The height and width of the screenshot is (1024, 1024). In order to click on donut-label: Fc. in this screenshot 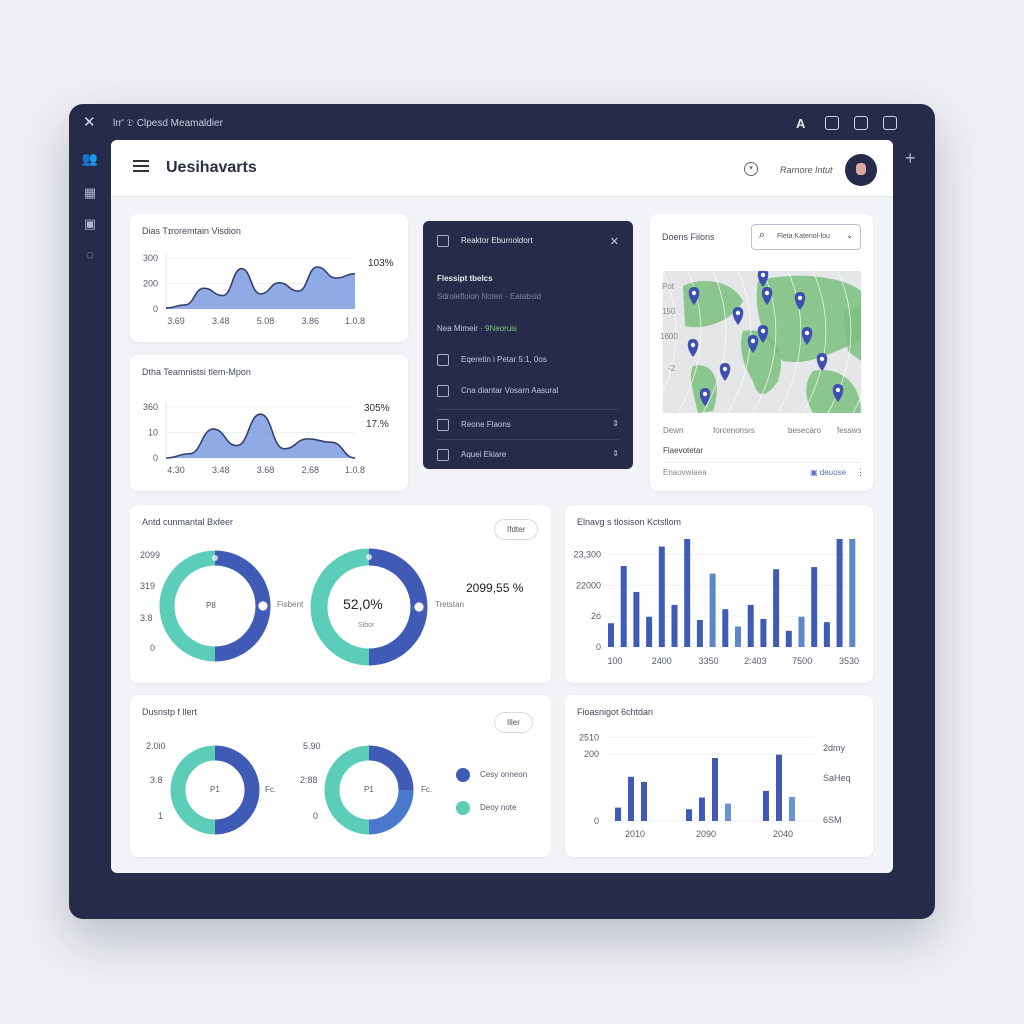, I will do `click(427, 789)`.